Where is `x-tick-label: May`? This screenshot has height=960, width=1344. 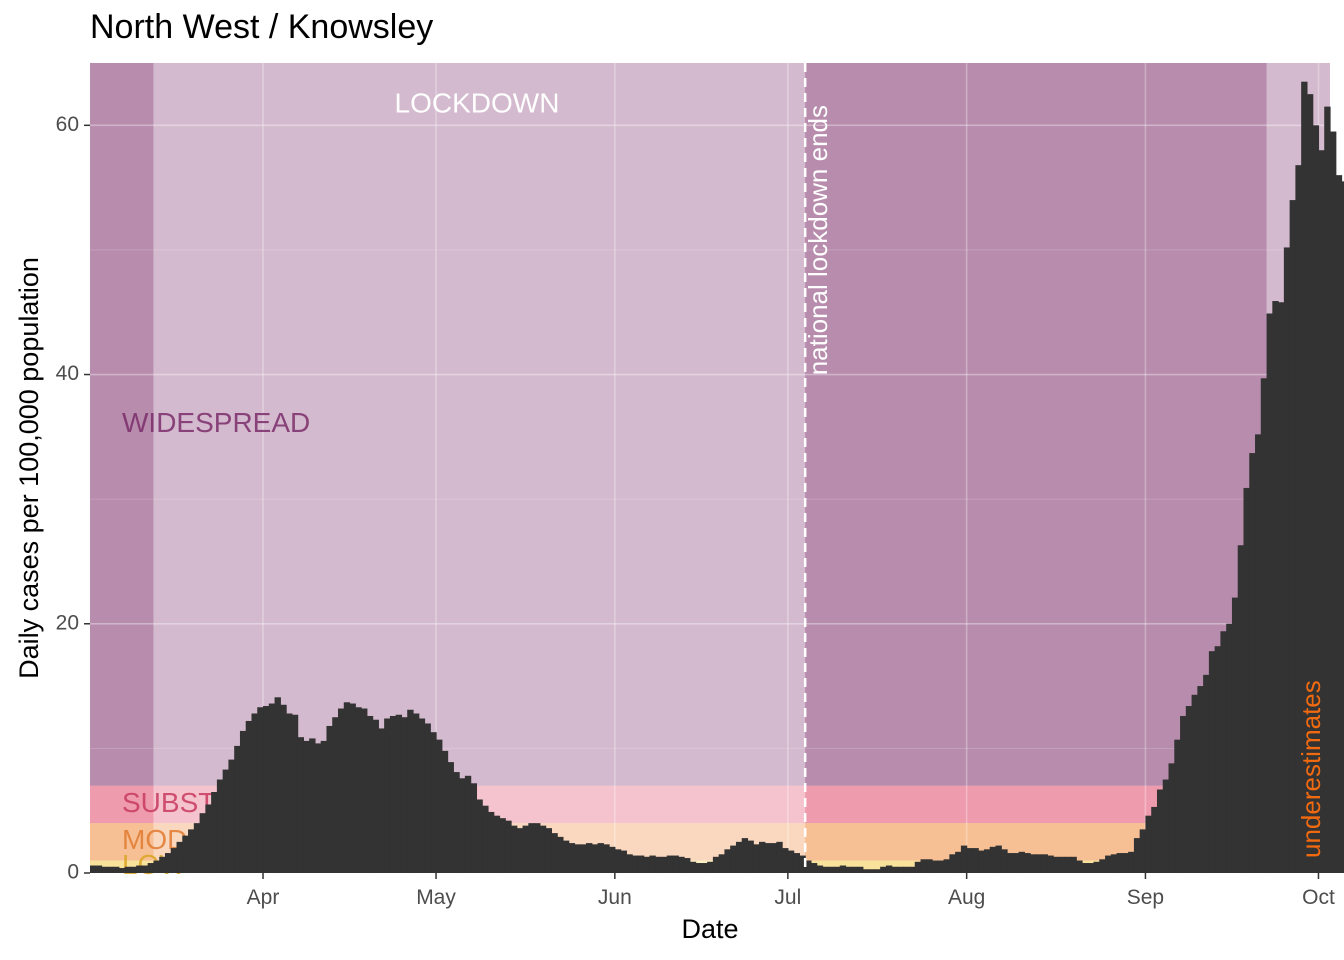 x-tick-label: May is located at coordinates (436, 897).